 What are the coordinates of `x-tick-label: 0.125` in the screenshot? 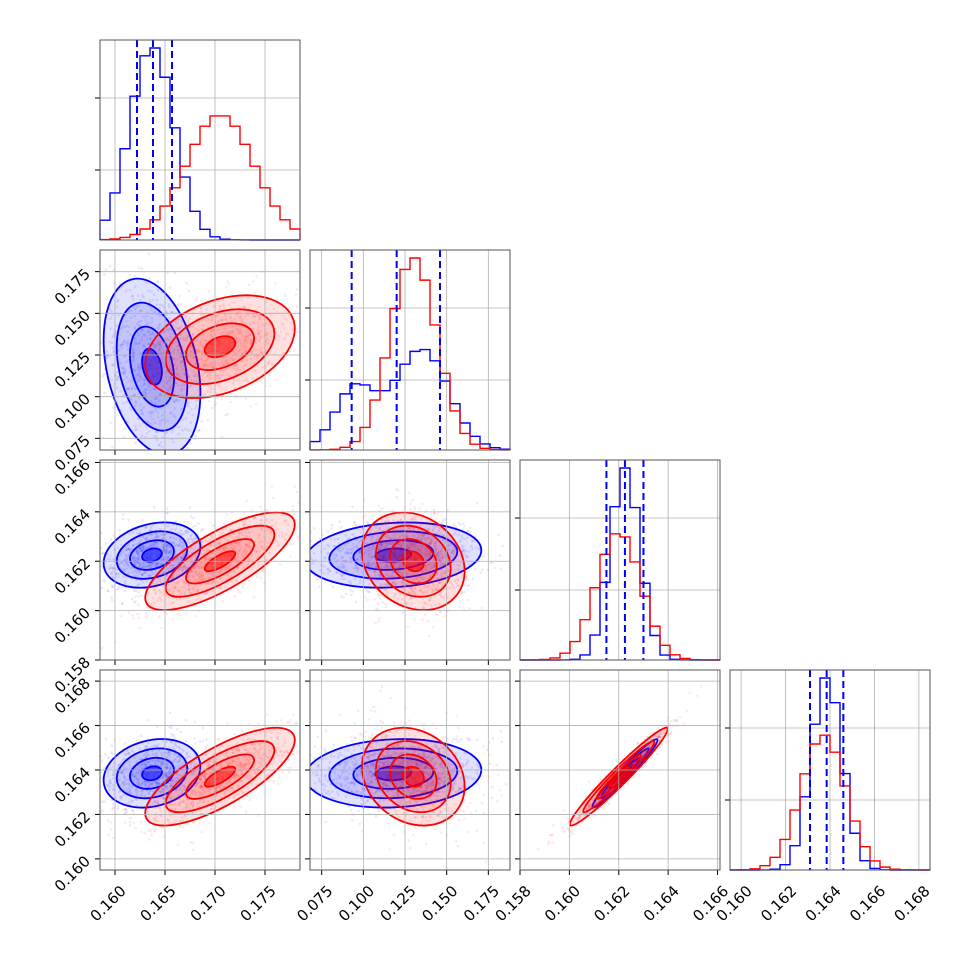 It's located at (398, 903).